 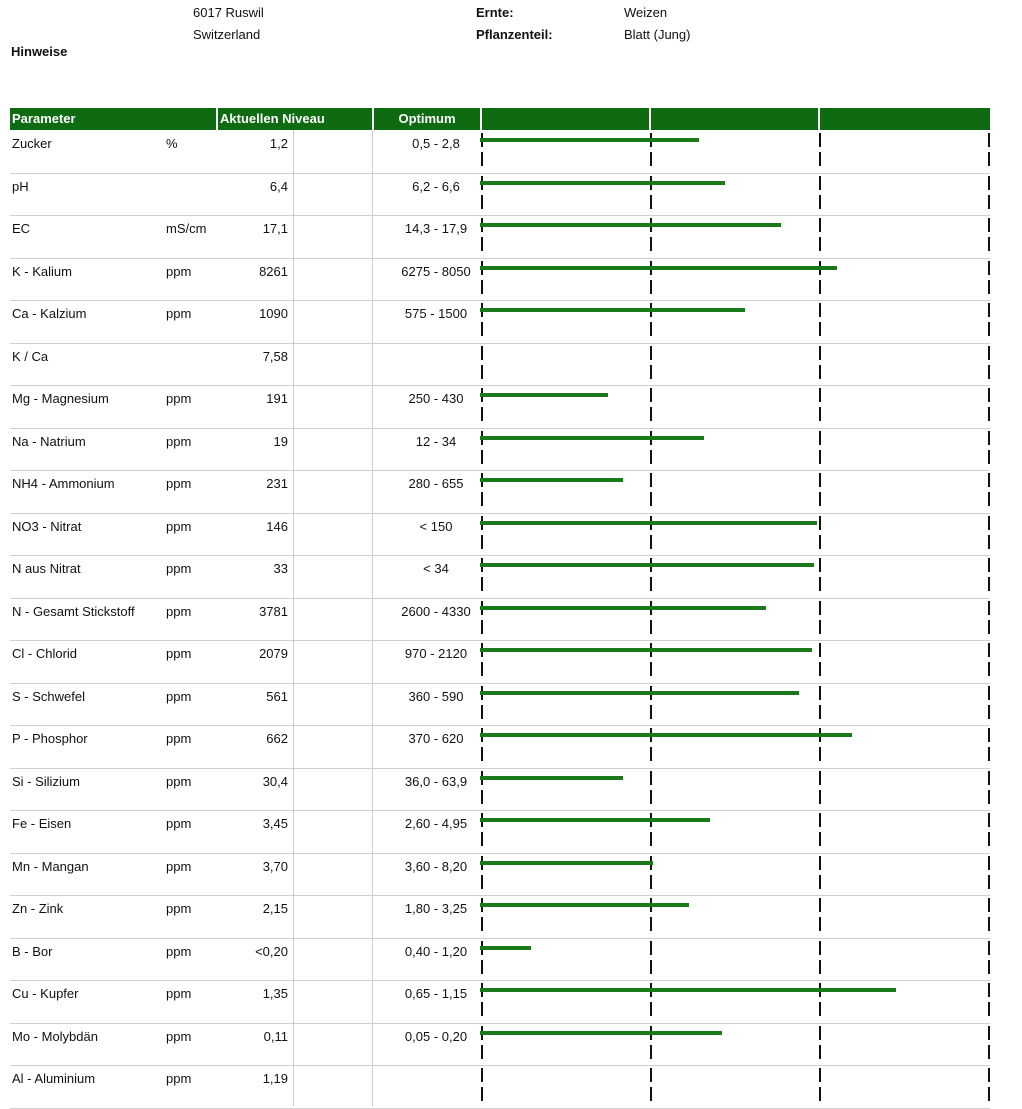 What do you see at coordinates (500, 322) in the screenshot?
I see `table-row: Ca - Kalzium ppm 1090 575 - 1500` at bounding box center [500, 322].